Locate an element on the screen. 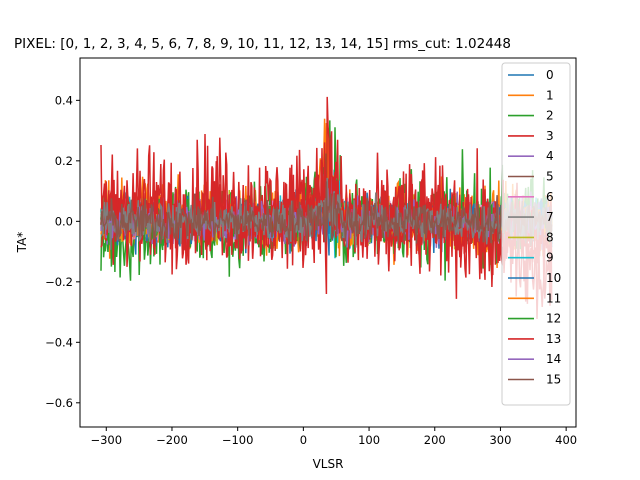  y-axis-label: TA* is located at coordinates (22, 243).